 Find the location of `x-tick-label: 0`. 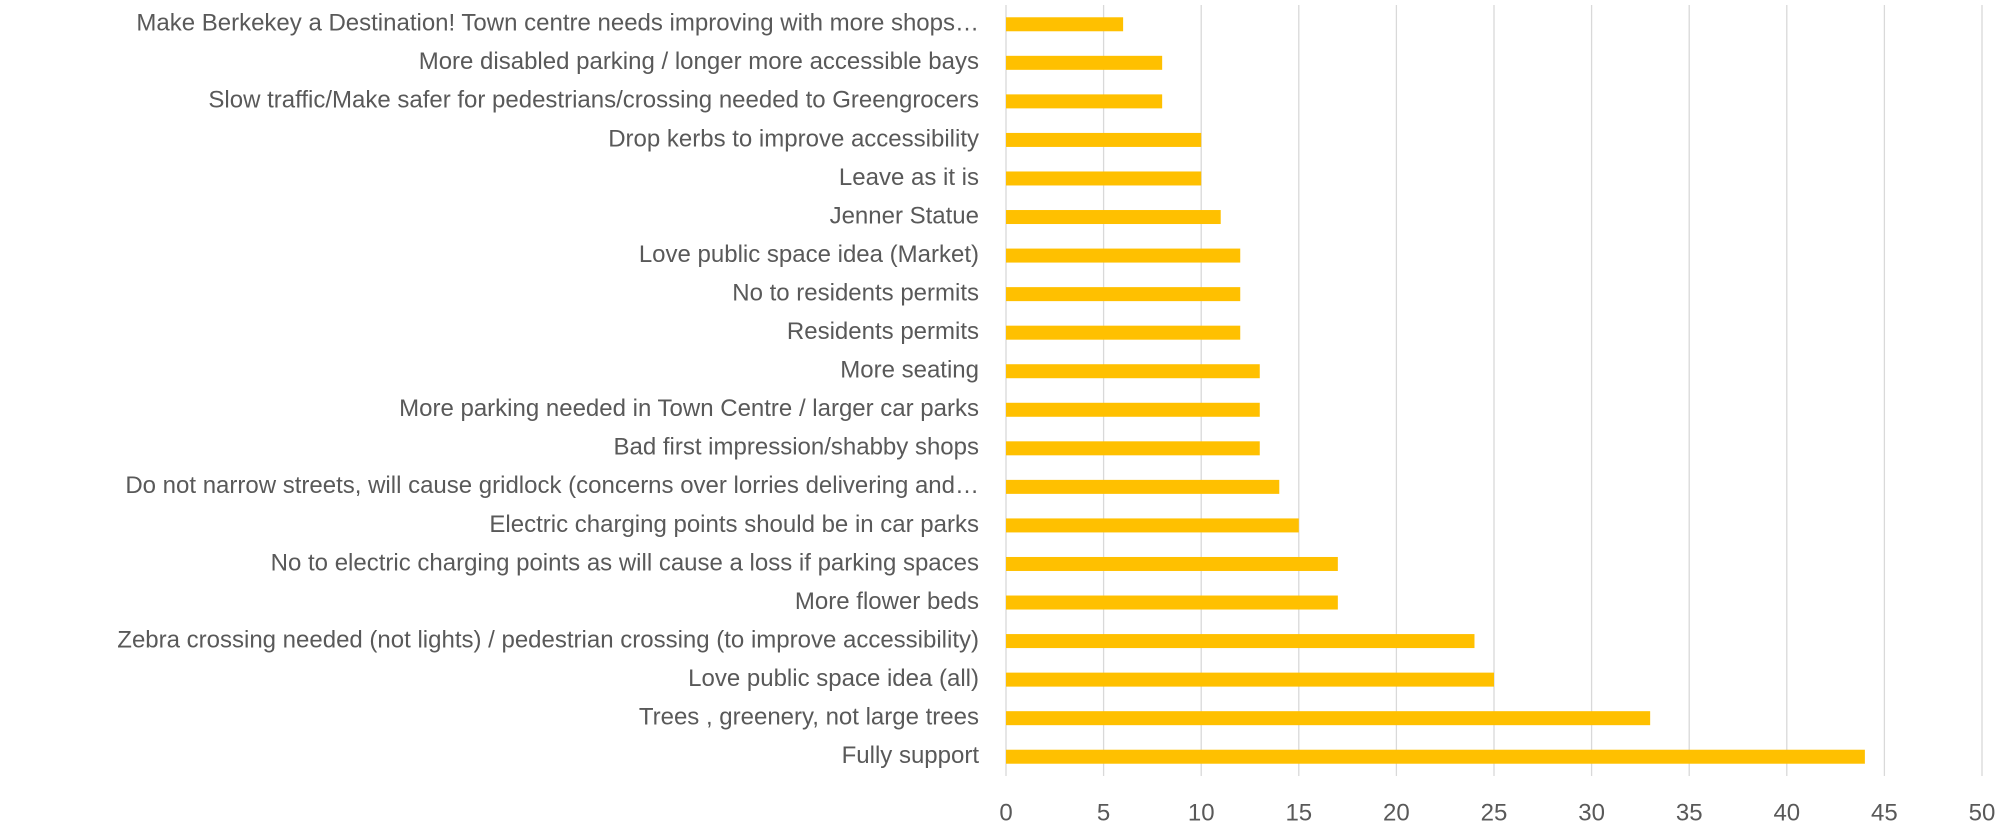

x-tick-label: 0 is located at coordinates (1005, 812).